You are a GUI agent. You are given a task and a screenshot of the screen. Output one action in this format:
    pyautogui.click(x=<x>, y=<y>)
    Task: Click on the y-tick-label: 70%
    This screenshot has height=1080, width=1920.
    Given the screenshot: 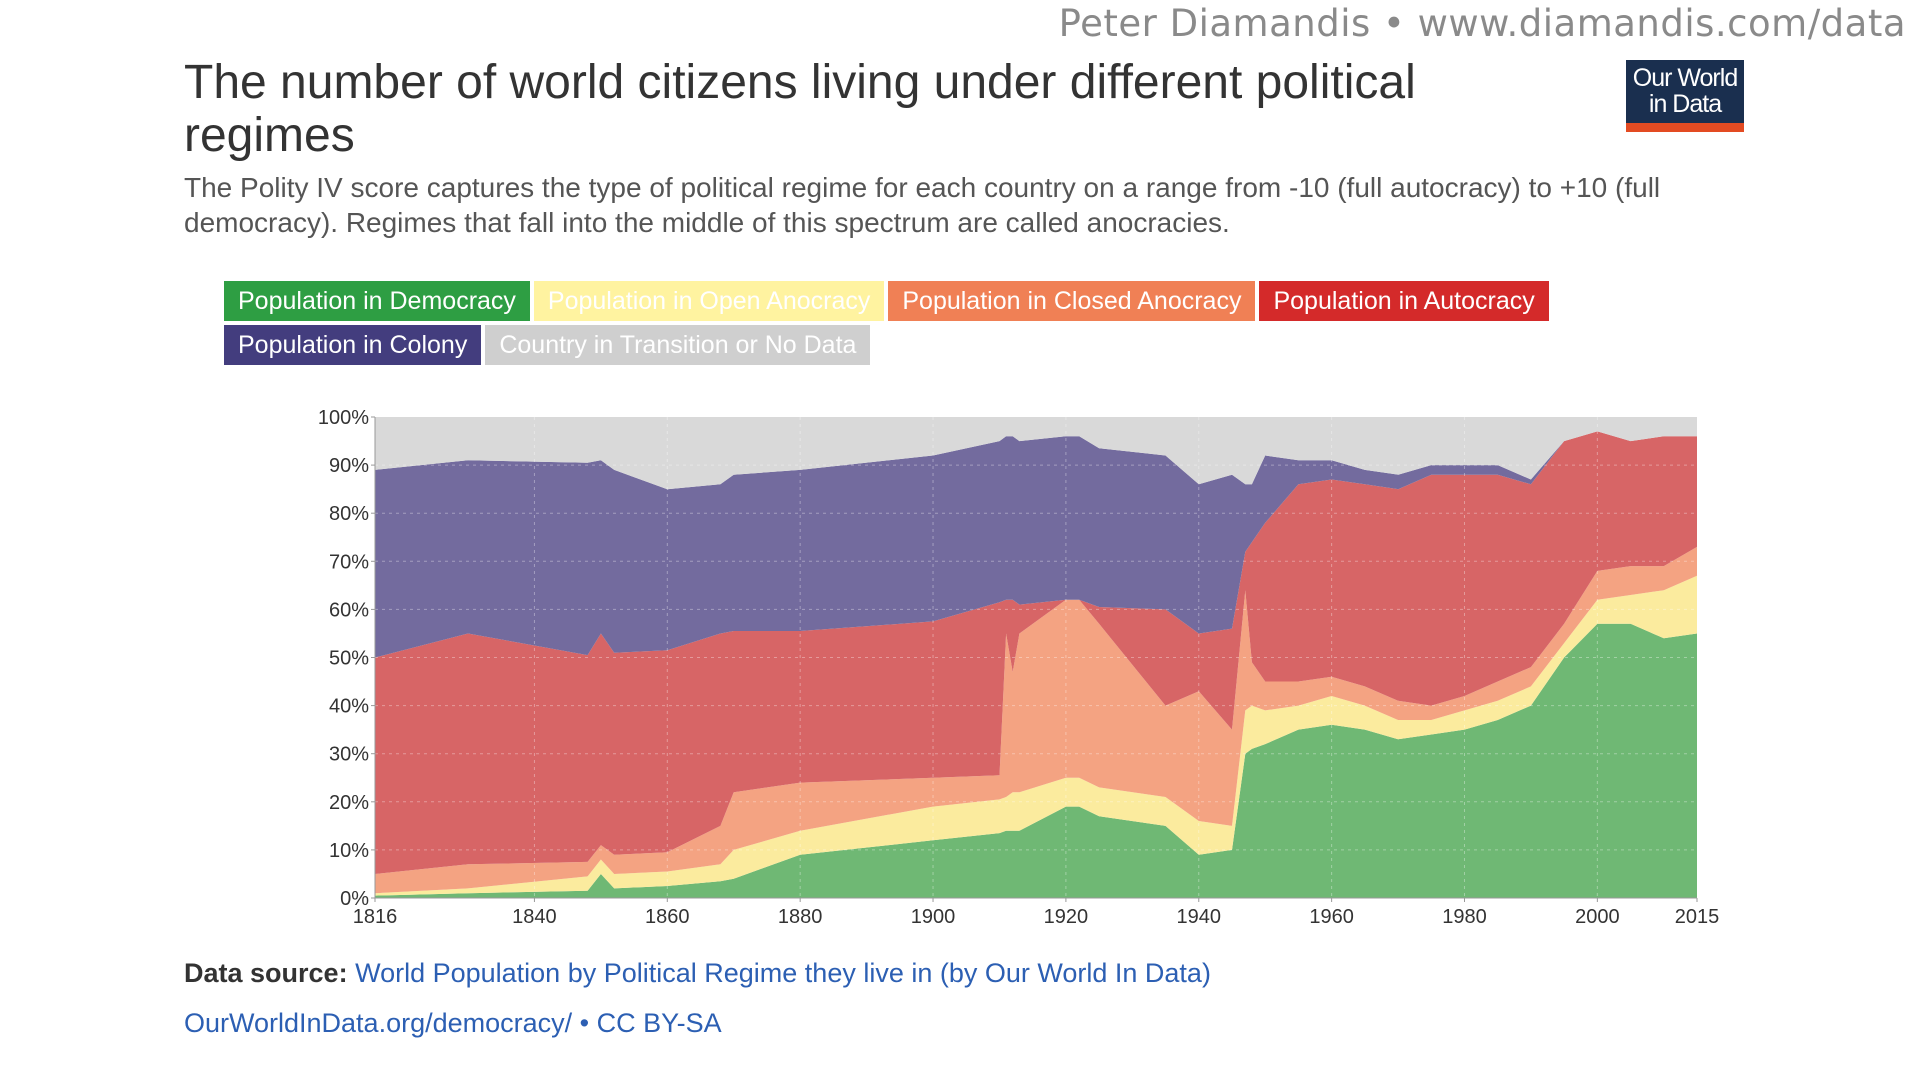 What is the action you would take?
    pyautogui.click(x=349, y=562)
    